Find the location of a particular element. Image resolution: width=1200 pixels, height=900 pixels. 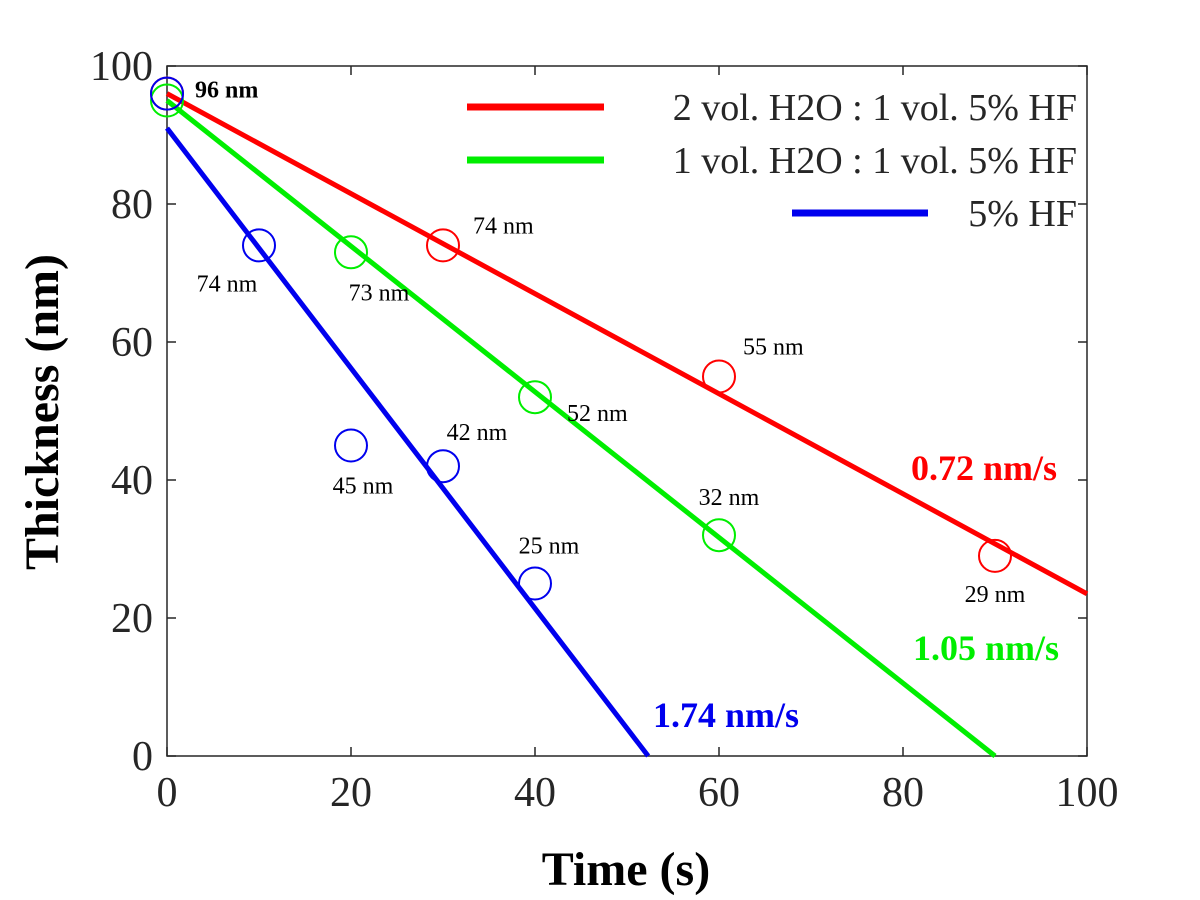

x-tick-label: 0 is located at coordinates (167, 793).